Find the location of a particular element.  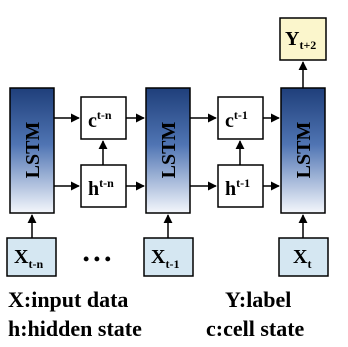

lstm-block-1: LSTM is located at coordinates (32, 150).